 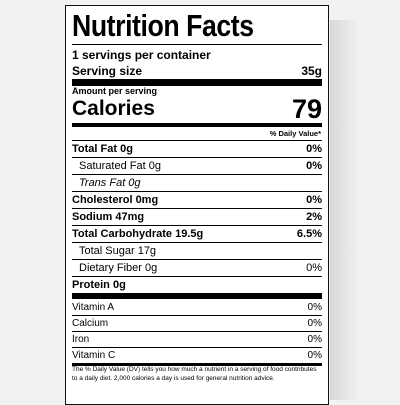 I want to click on nutrient-row: Cholesterol 0mg 0%, so click(x=197, y=199).